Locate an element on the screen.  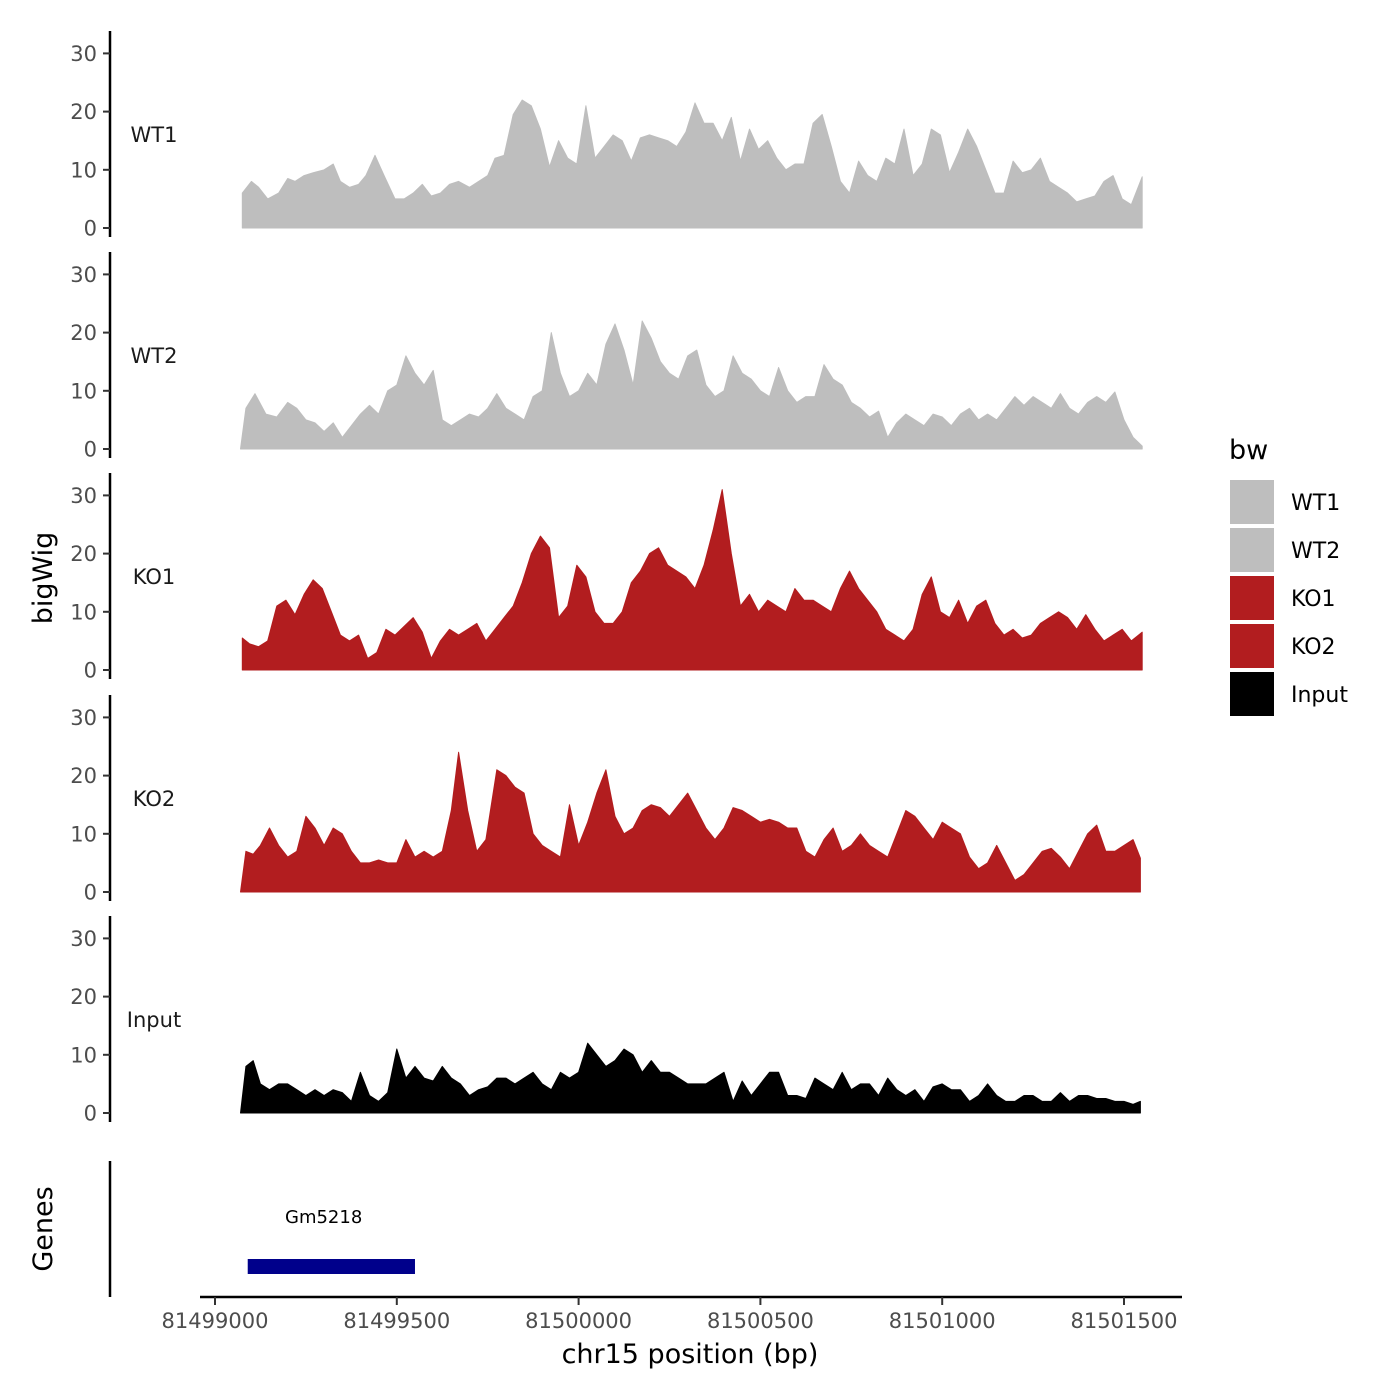
x-tick-label: 81499500 is located at coordinates (396, 1321).